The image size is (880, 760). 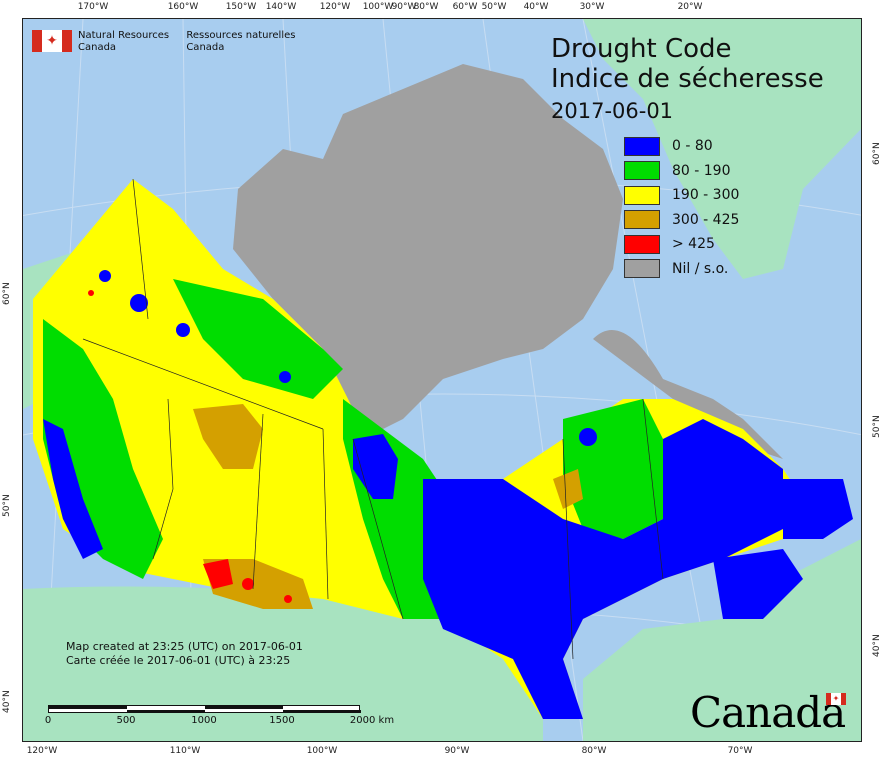 What do you see at coordinates (93, 7) in the screenshot?
I see `tick-label: 170°W` at bounding box center [93, 7].